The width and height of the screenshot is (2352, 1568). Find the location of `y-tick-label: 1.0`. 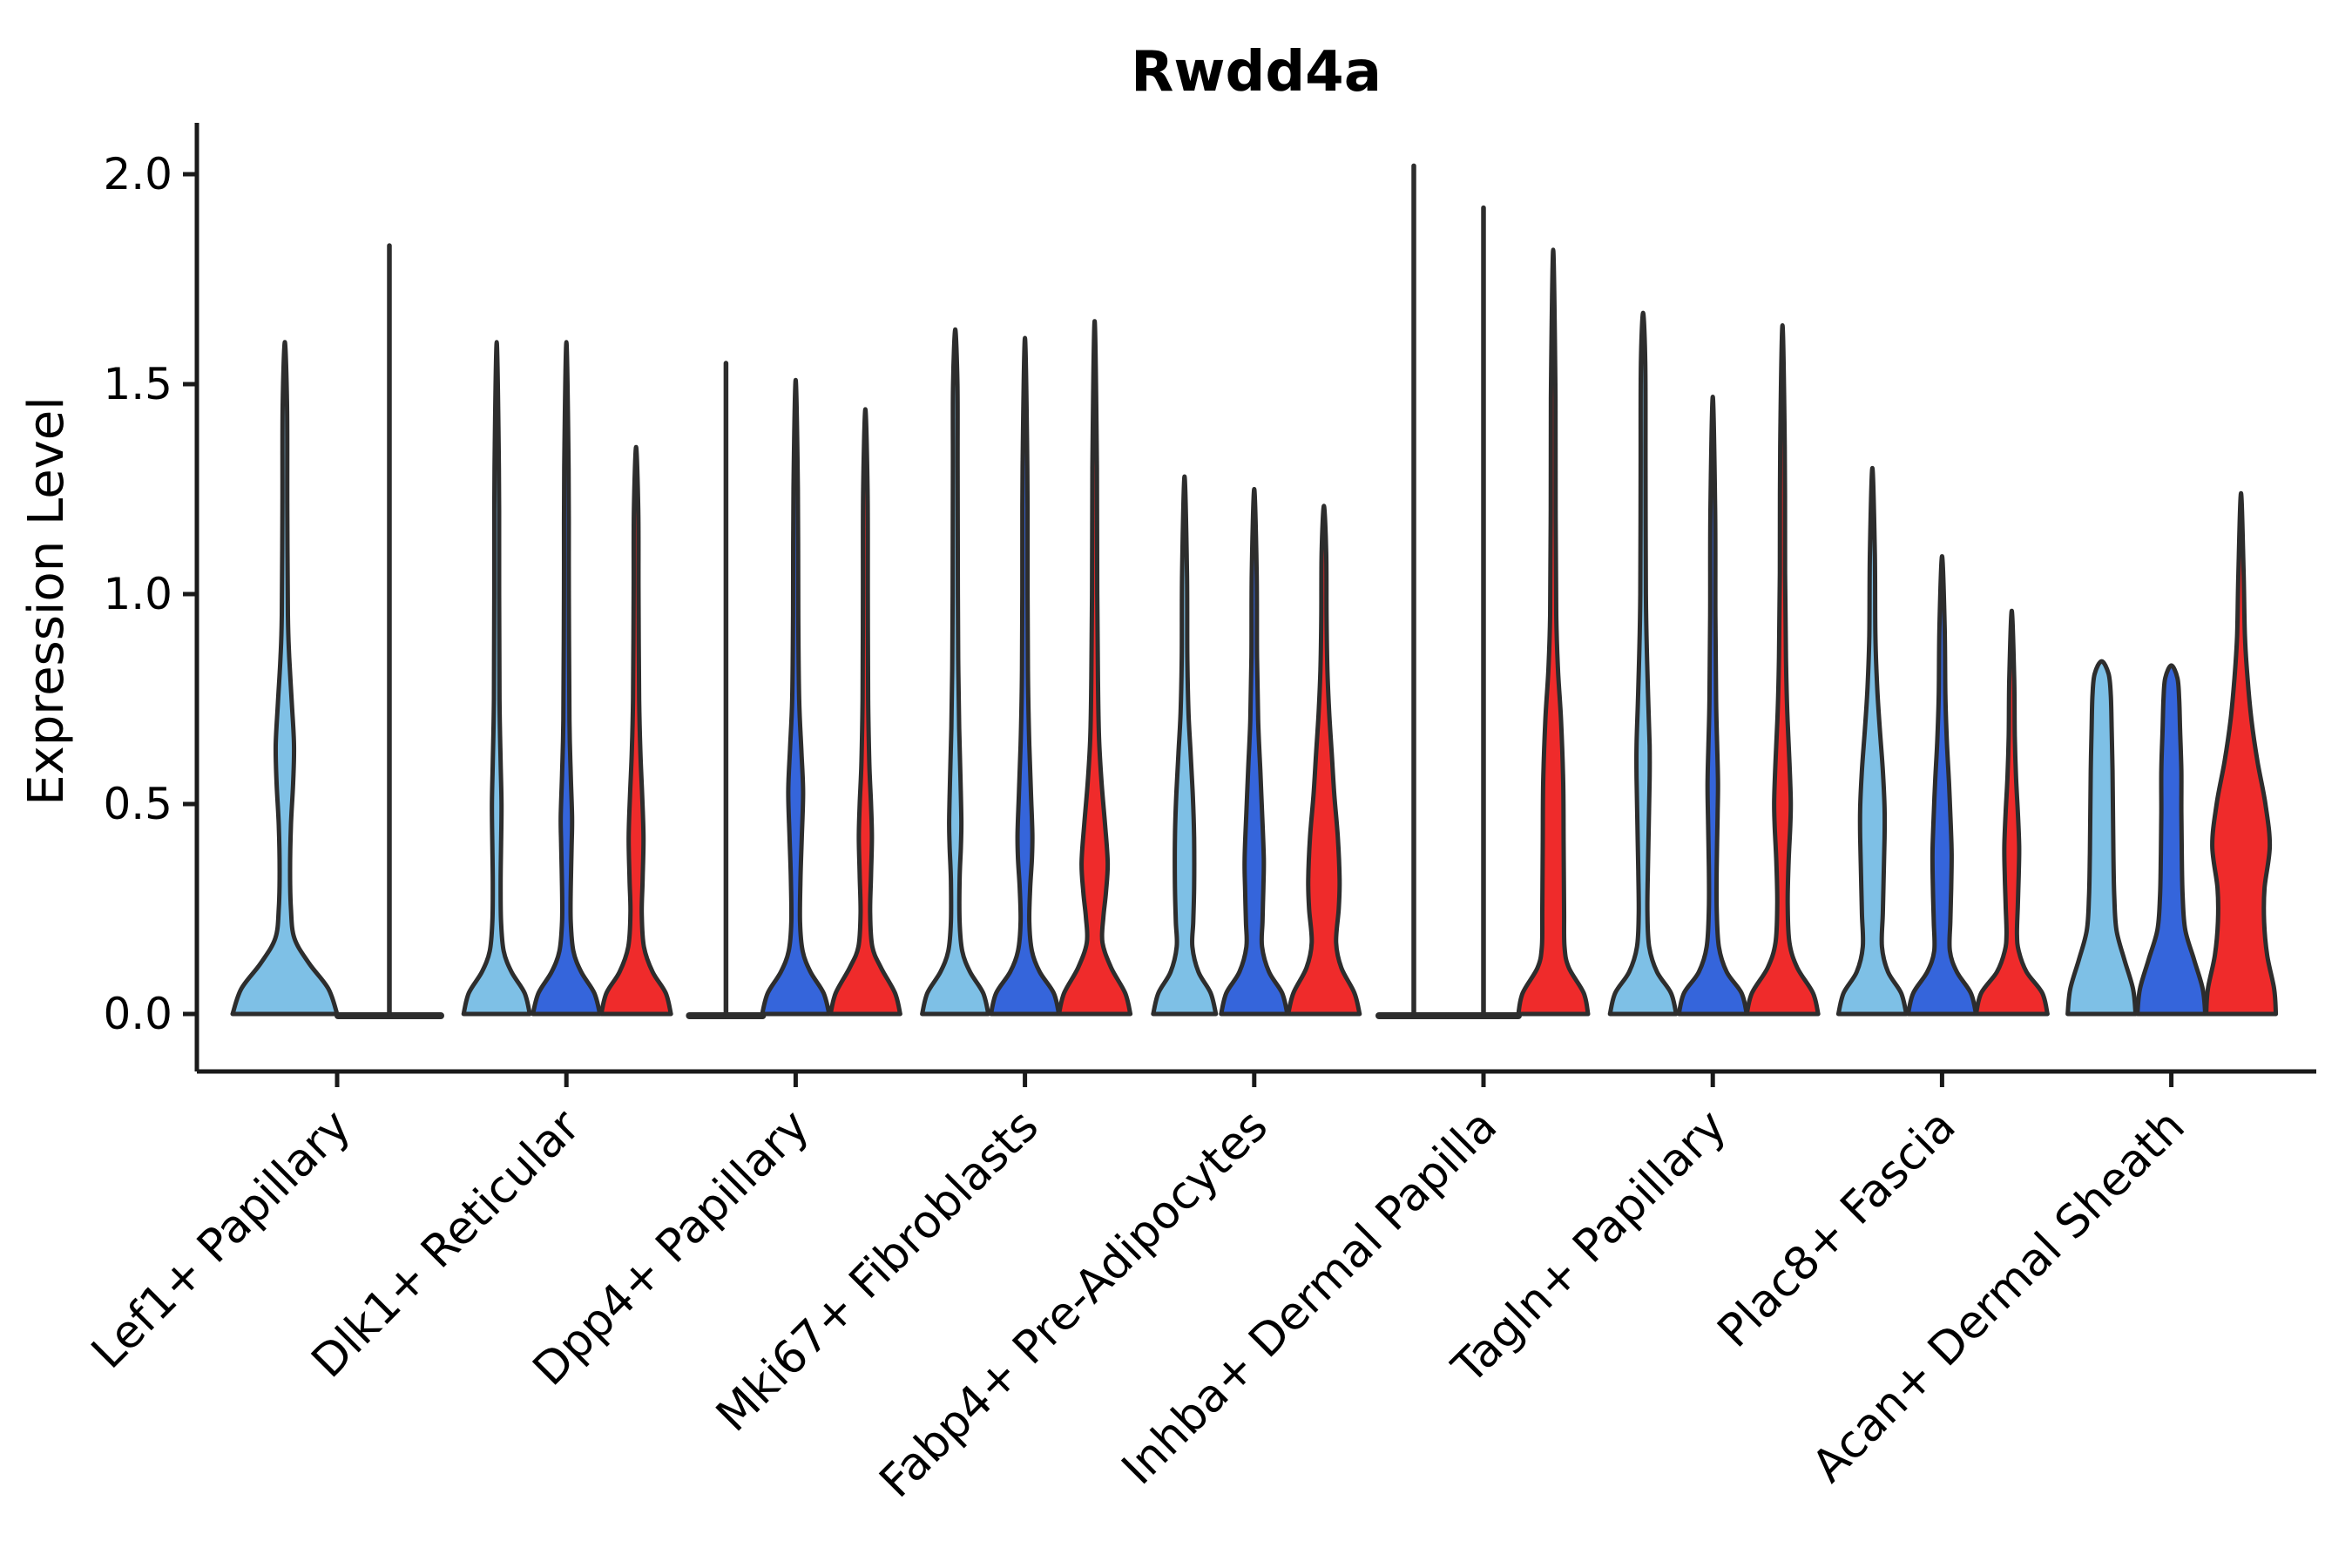

y-tick-label: 1.0 is located at coordinates (137, 594).